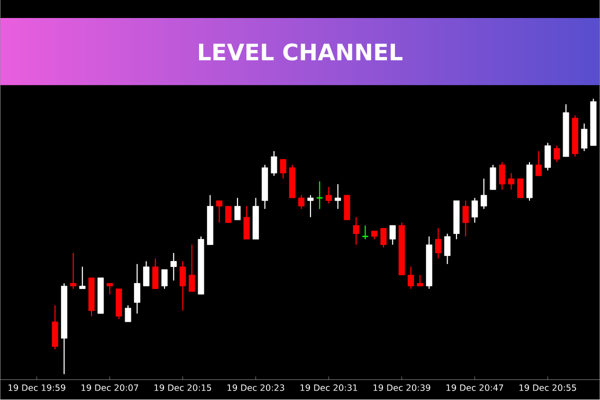 The height and width of the screenshot is (400, 600). I want to click on chart-title: LEVEL CHANNEL, so click(300, 52).